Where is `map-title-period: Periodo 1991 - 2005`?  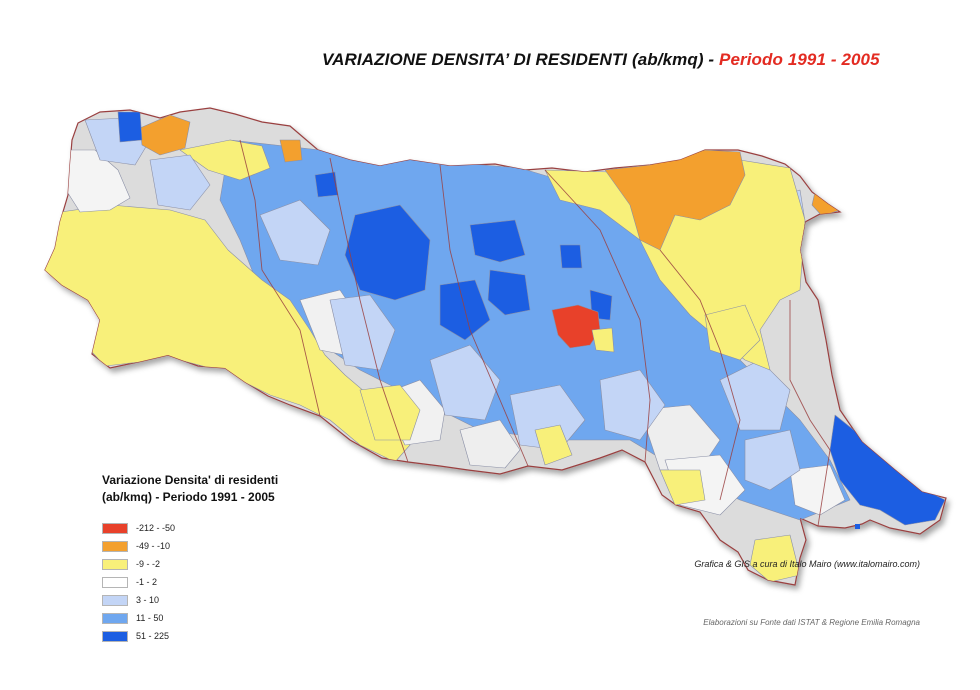
map-title-period: Periodo 1991 - 2005 is located at coordinates (799, 59).